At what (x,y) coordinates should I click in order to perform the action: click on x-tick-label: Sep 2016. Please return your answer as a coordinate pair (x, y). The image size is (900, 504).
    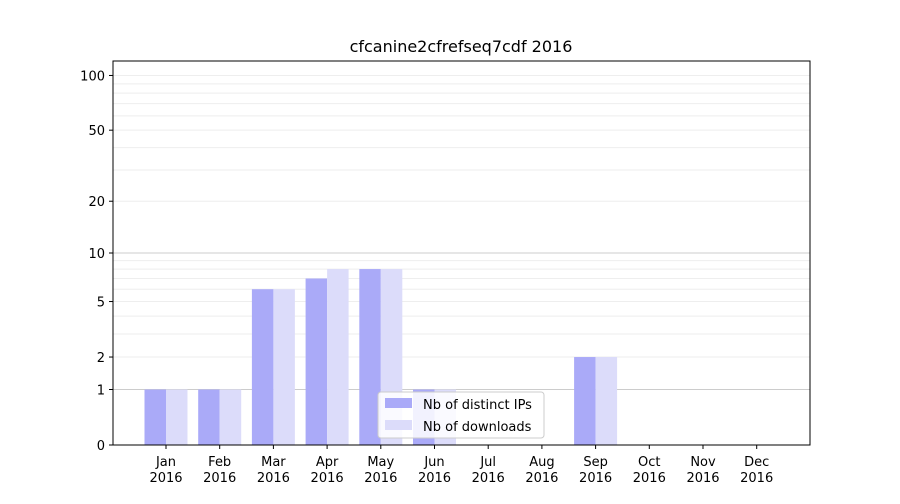
    Looking at the image, I should click on (595, 470).